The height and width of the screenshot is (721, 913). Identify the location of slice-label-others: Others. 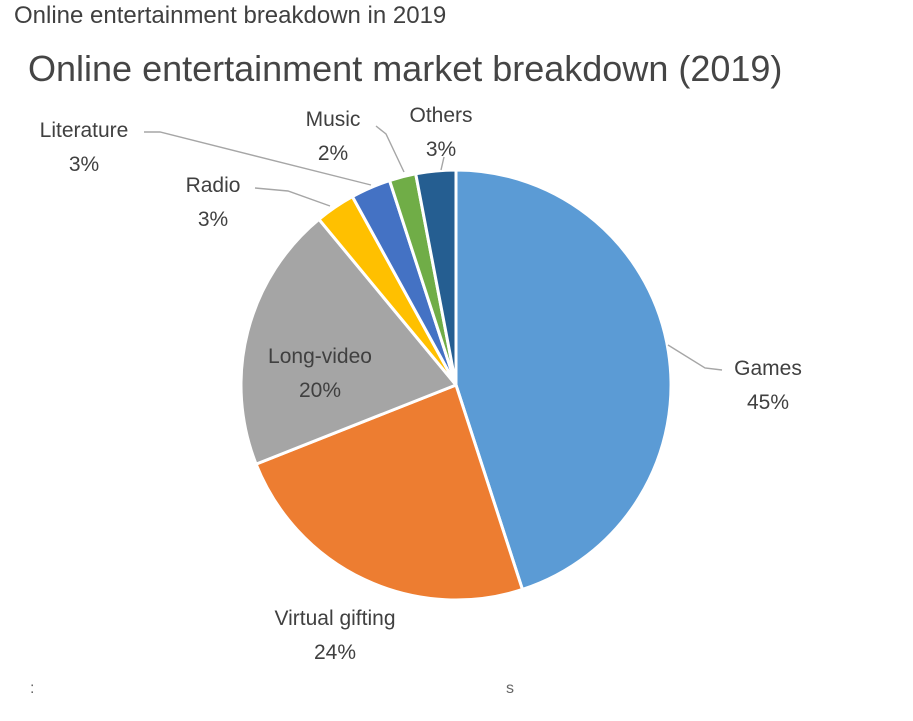
(440, 115).